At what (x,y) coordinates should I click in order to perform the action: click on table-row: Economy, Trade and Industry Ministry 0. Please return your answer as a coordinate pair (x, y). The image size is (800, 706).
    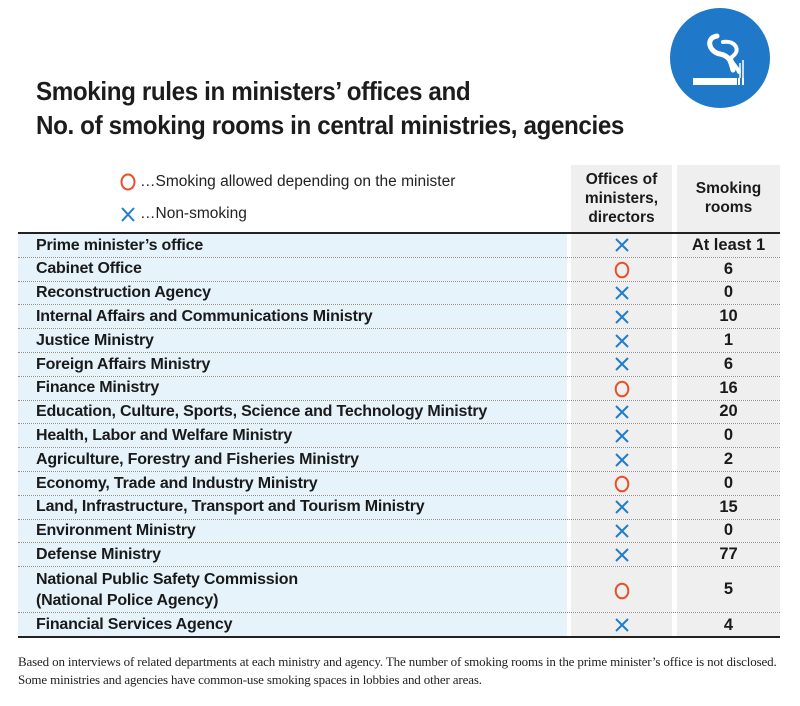
    Looking at the image, I should click on (399, 483).